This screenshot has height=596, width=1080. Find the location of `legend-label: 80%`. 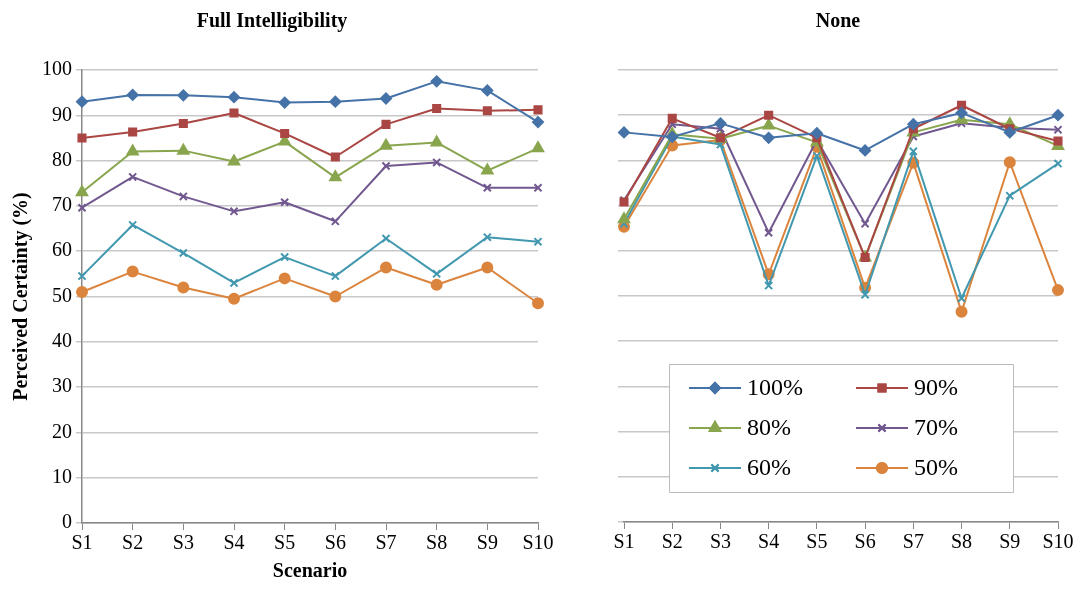

legend-label: 80% is located at coordinates (769, 427).